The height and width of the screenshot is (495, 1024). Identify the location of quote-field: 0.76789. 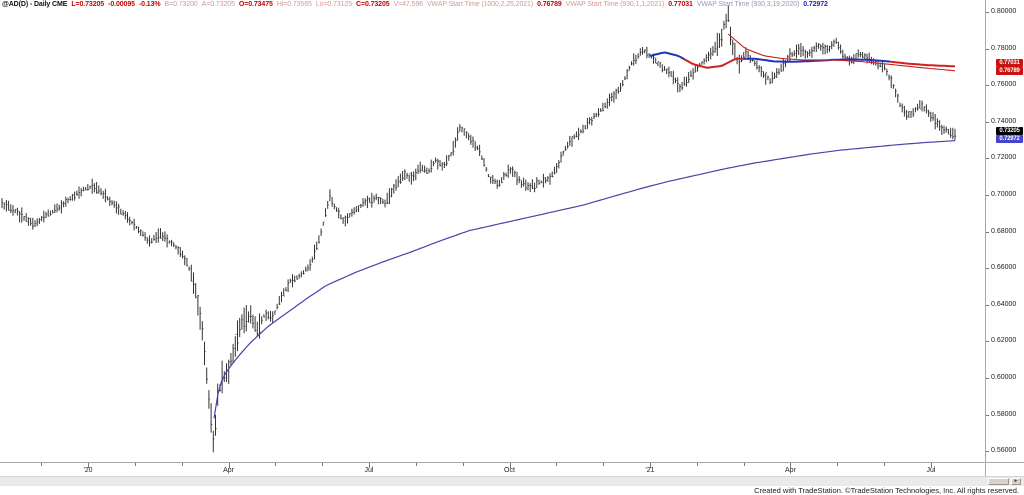
(549, 4).